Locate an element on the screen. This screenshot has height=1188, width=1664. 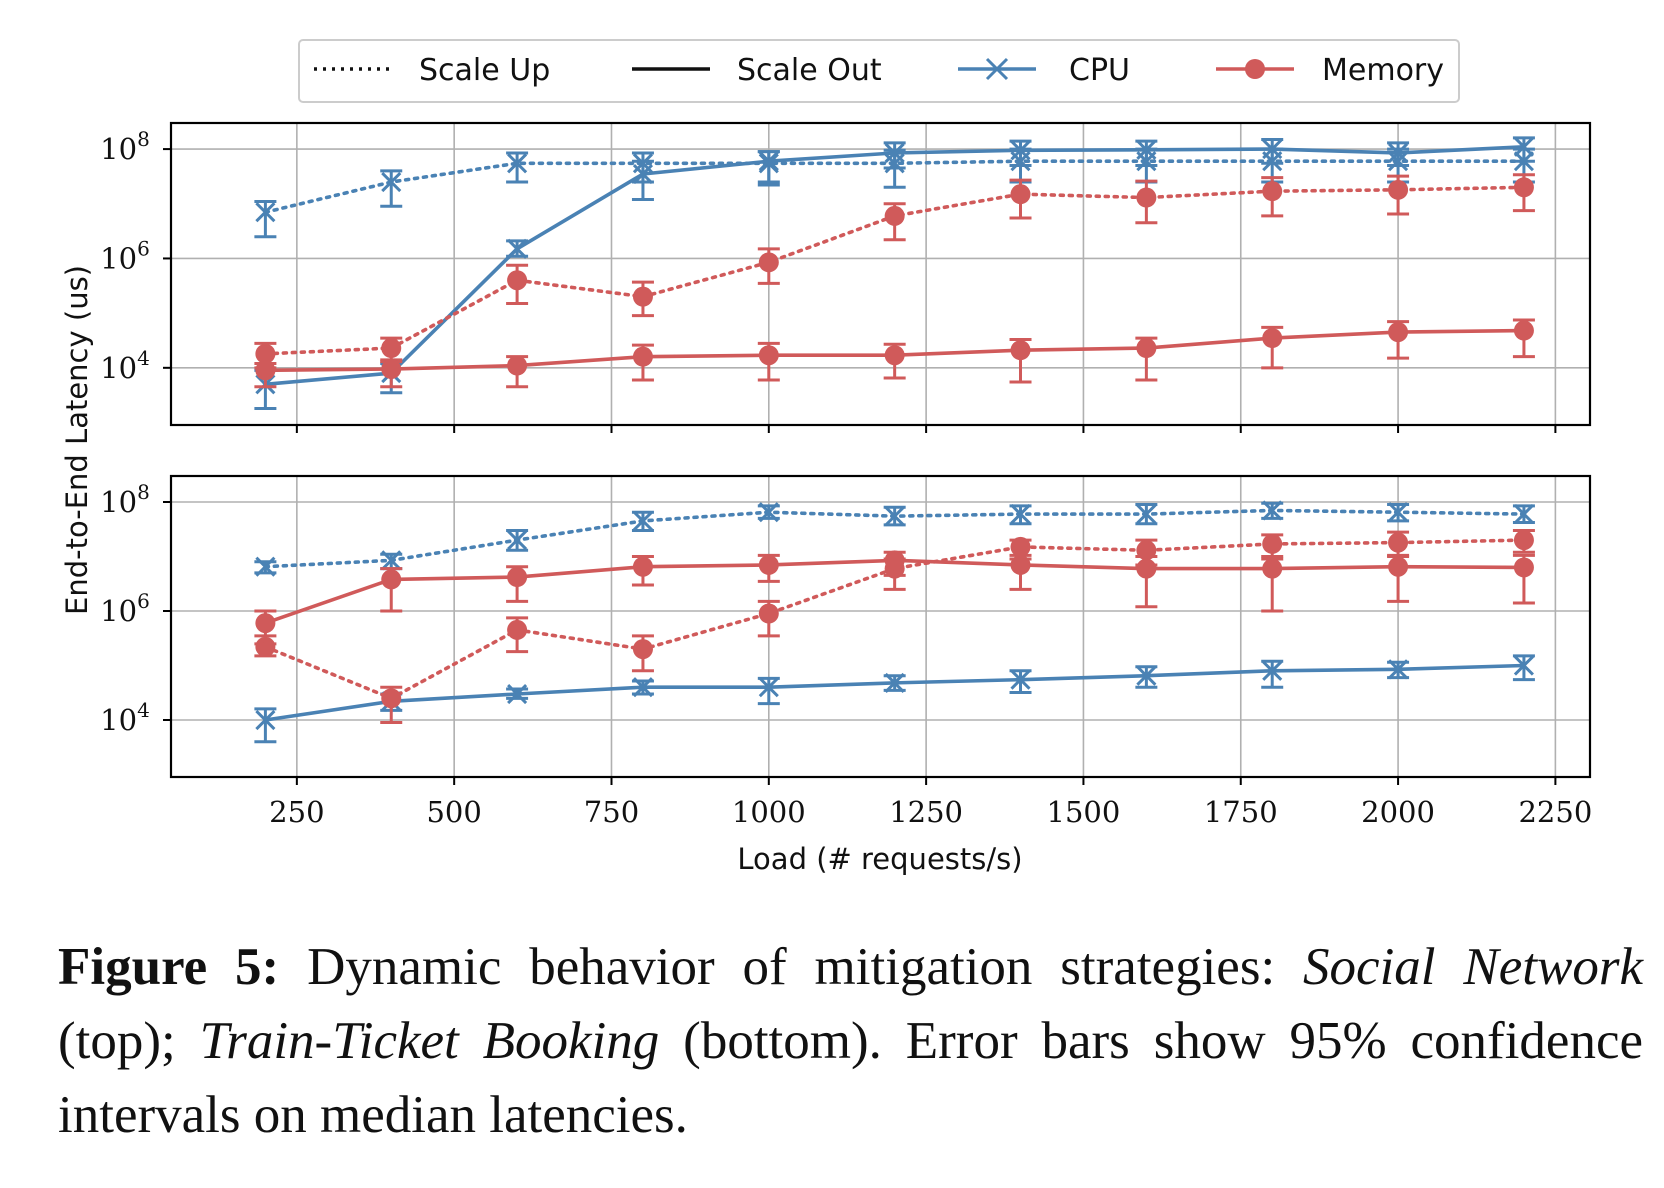
caption-italic-1: Social Network is located at coordinates (1473, 967).